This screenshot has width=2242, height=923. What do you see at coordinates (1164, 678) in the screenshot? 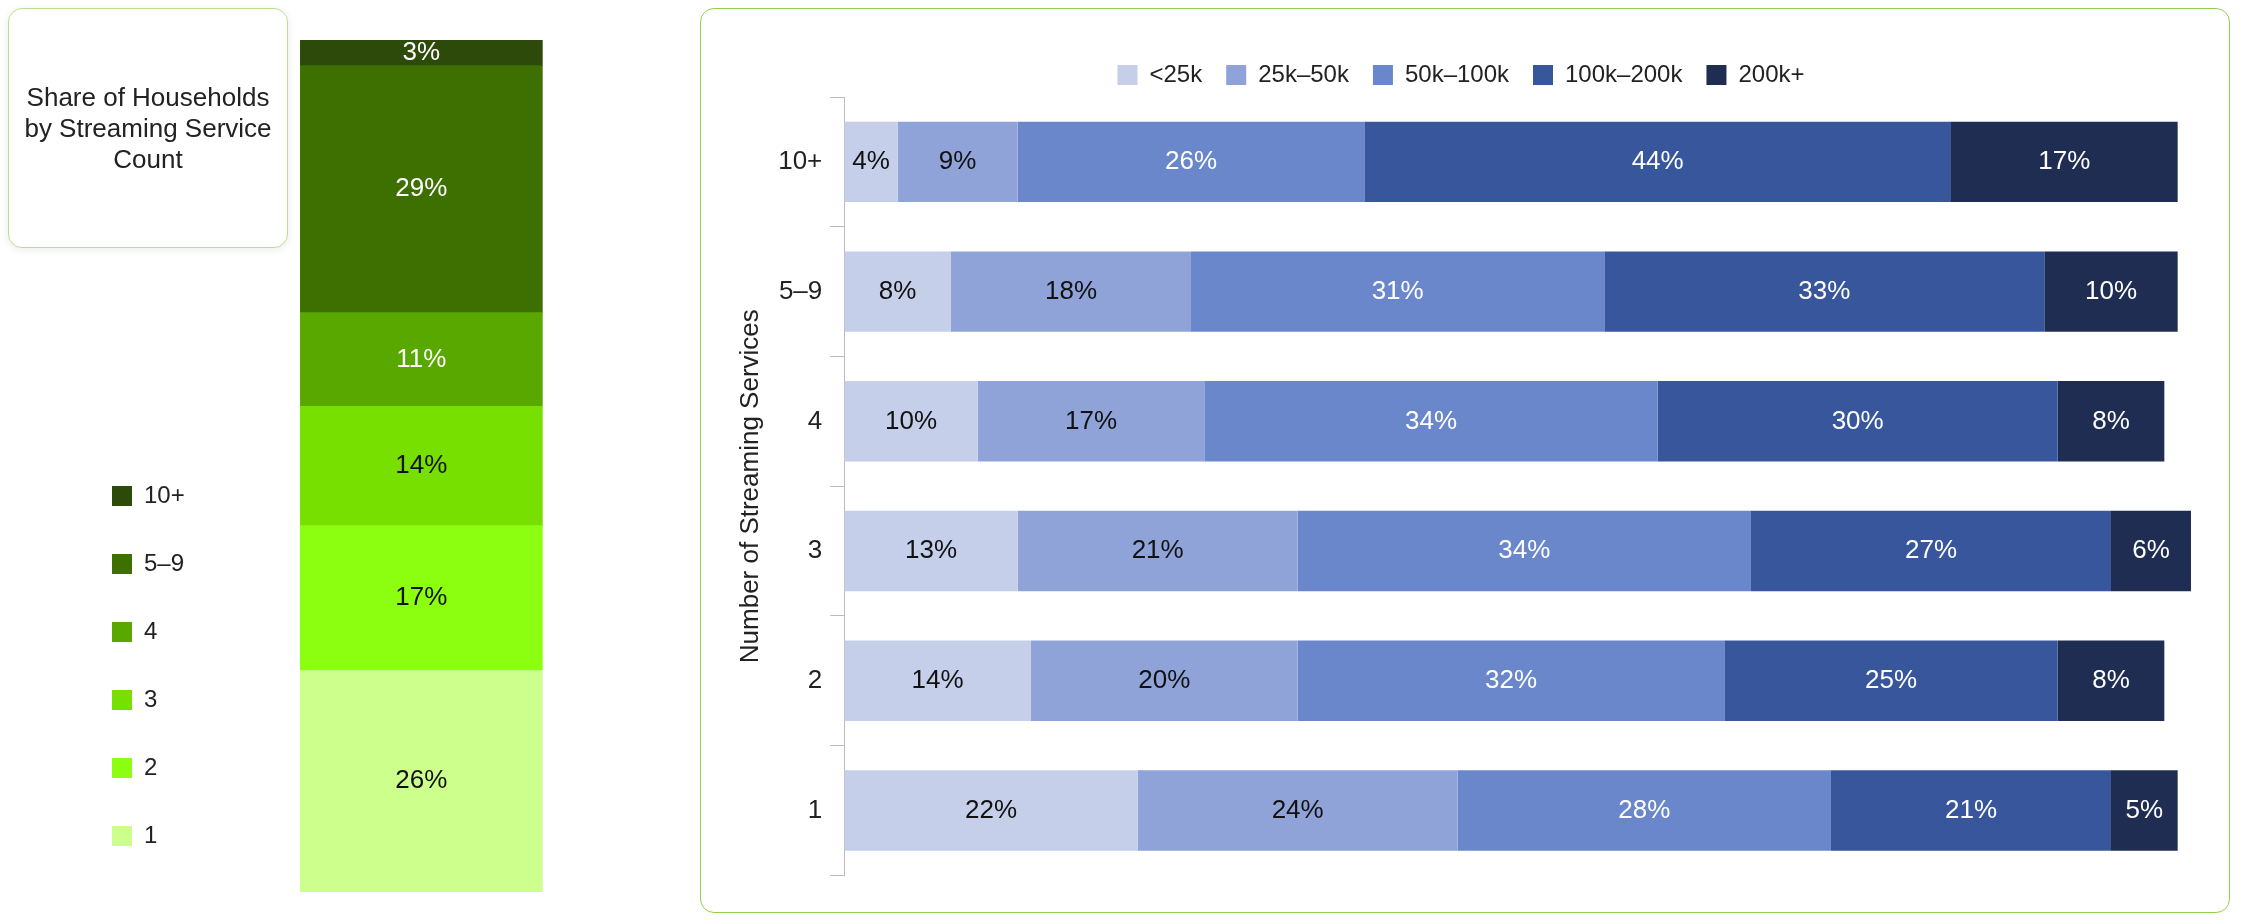
I see `data-label: 20%` at bounding box center [1164, 678].